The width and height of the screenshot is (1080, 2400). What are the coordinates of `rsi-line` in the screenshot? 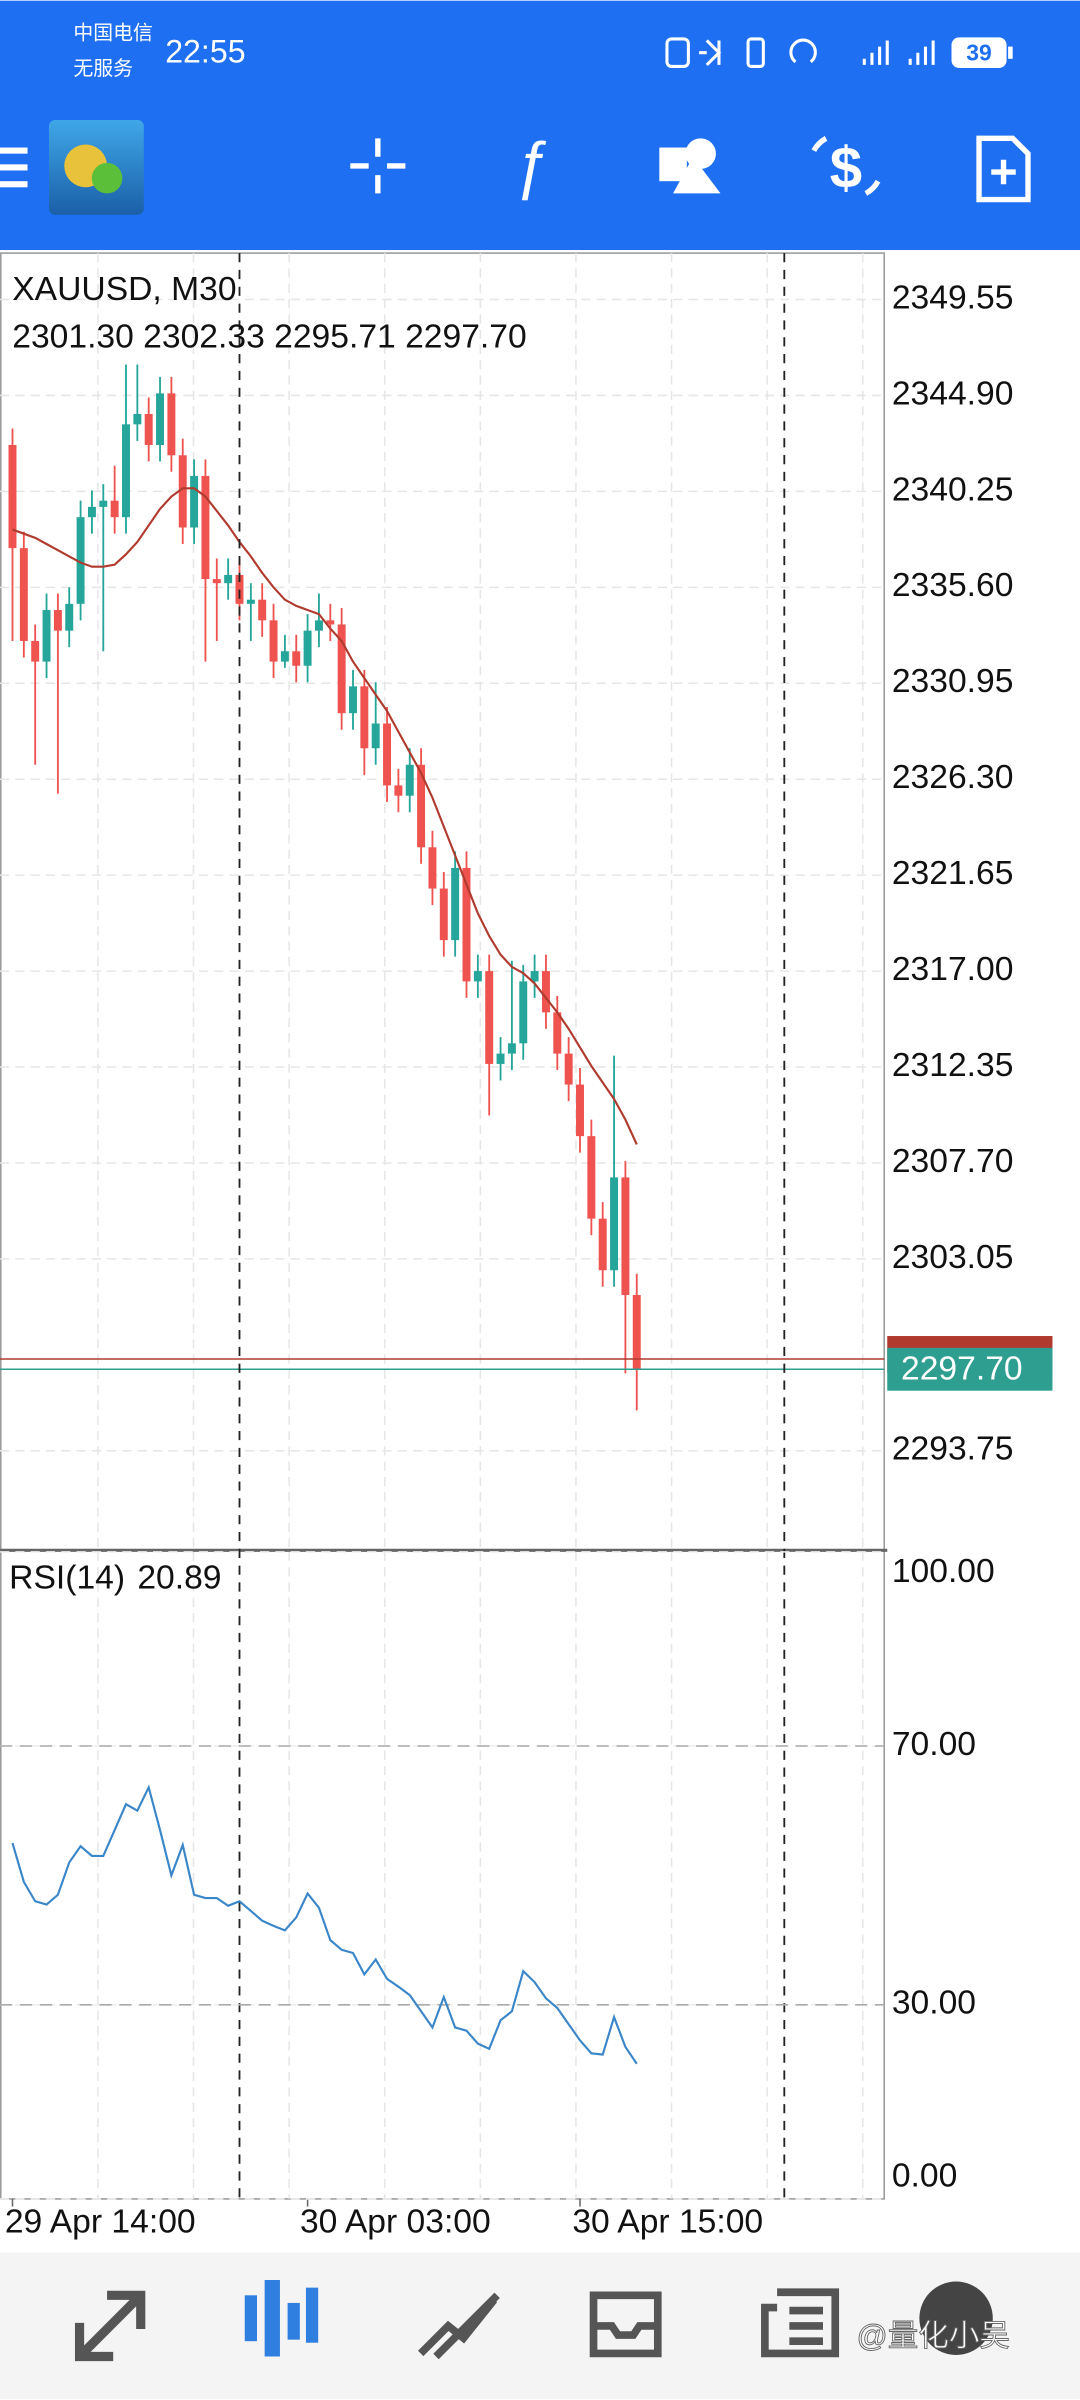 It's located at (324, 1924).